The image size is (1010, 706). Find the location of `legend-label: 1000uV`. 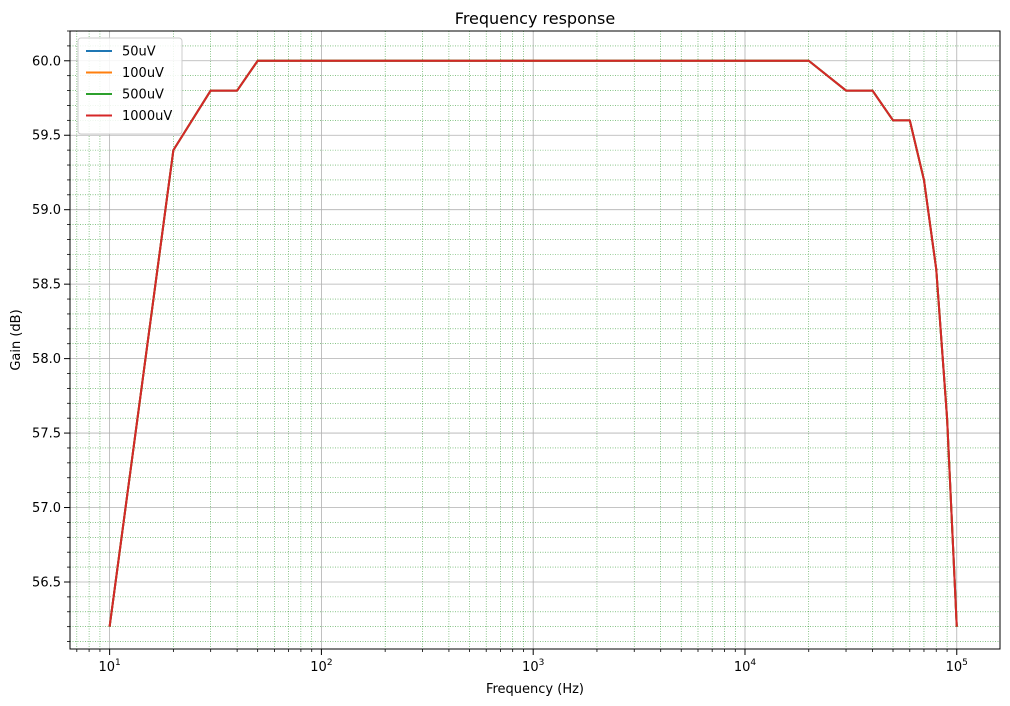

legend-label: 1000uV is located at coordinates (147, 116).